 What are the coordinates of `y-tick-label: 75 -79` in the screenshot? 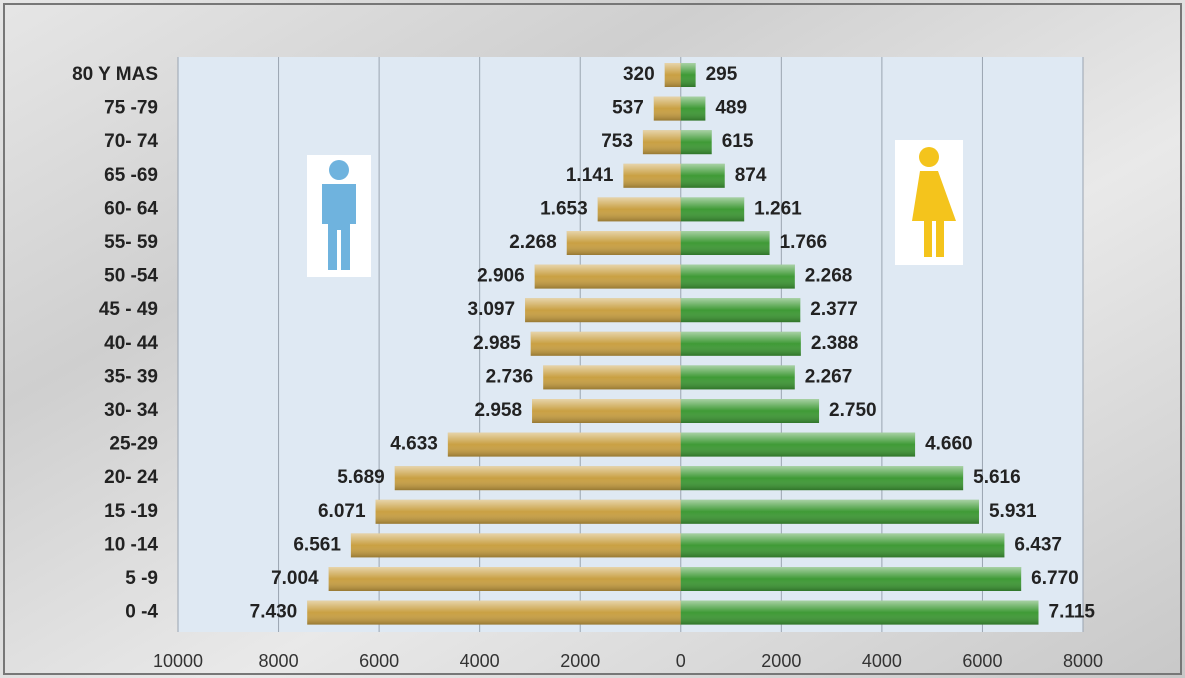 It's located at (131, 108).